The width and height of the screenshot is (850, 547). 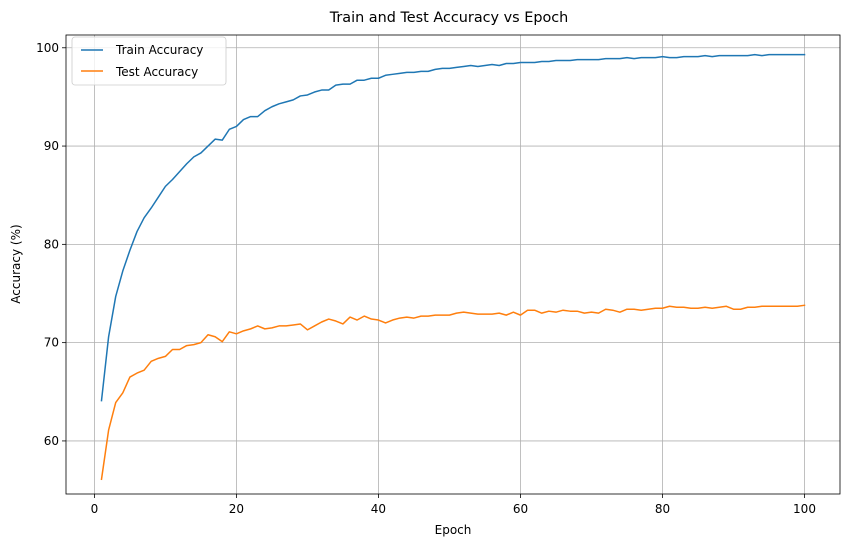 I want to click on x-tick-label: 100, so click(x=804, y=509).